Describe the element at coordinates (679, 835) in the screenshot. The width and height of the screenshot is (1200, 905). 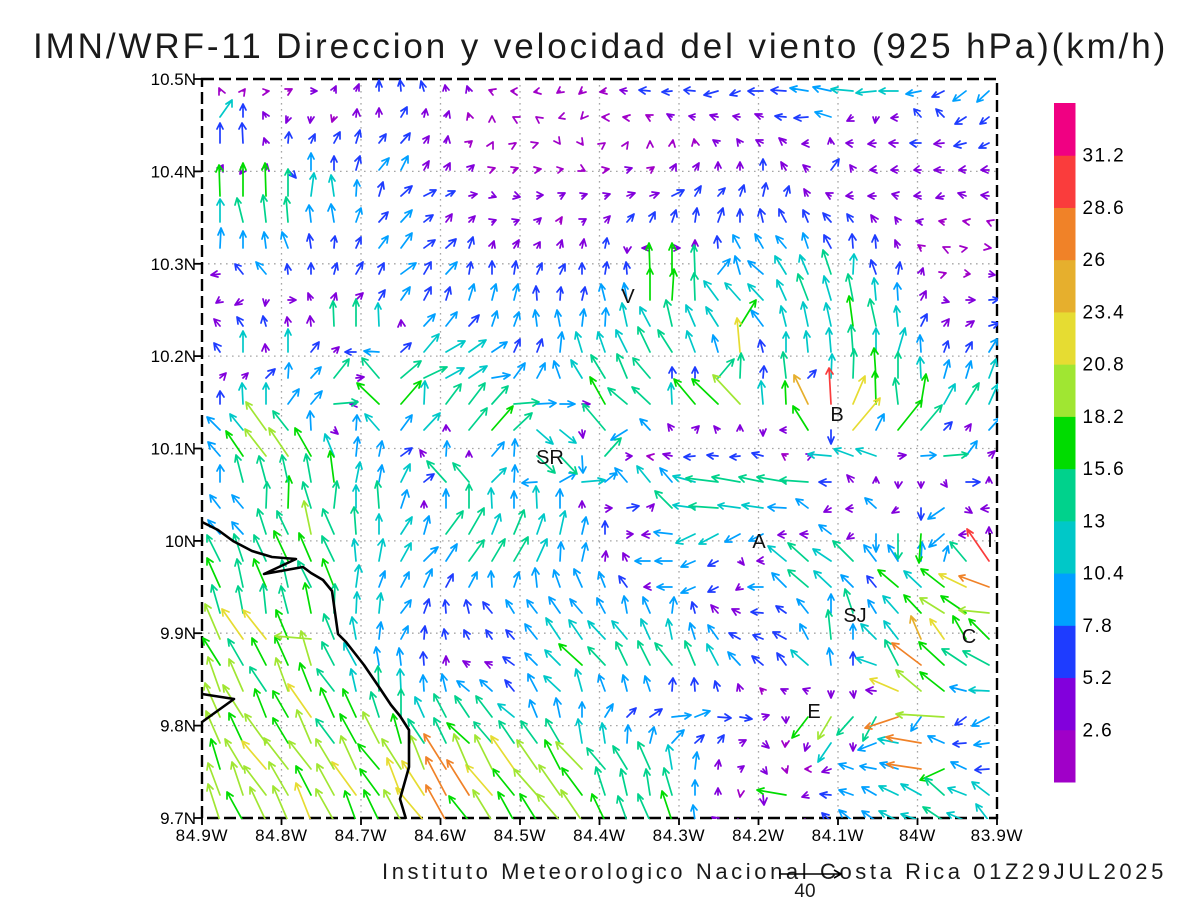
I see `svg-text: 84.3W` at that location.